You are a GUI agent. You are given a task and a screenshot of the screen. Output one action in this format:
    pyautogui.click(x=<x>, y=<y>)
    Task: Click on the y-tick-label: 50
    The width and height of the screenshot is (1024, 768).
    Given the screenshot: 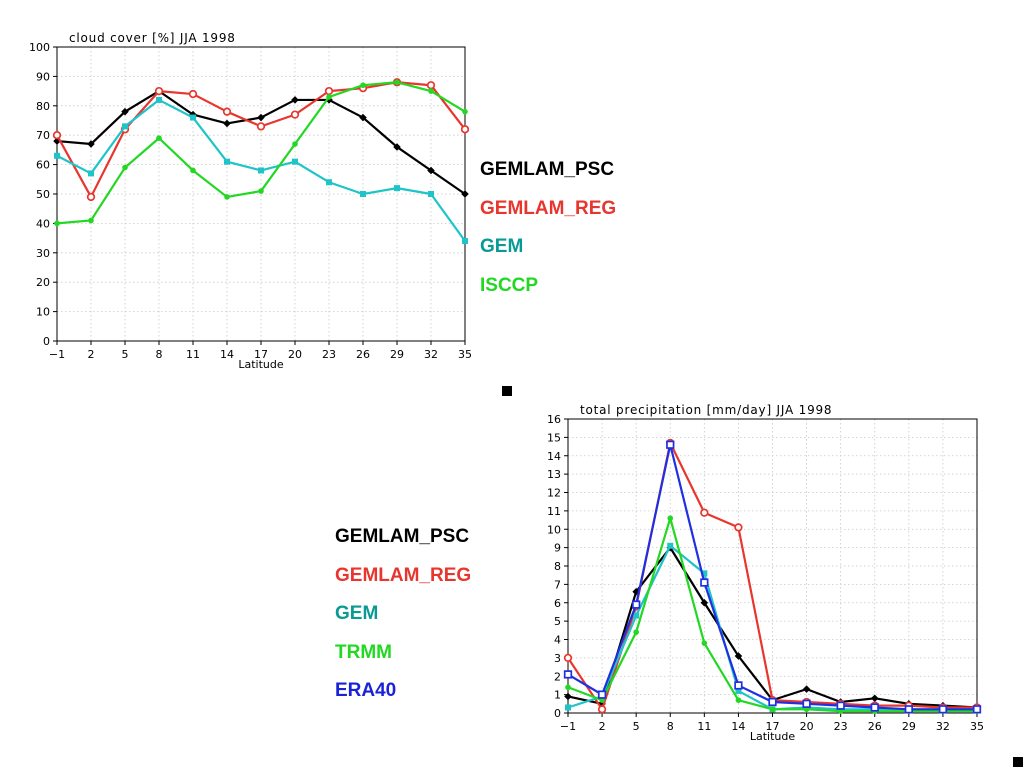 What is the action you would take?
    pyautogui.click(x=43, y=194)
    